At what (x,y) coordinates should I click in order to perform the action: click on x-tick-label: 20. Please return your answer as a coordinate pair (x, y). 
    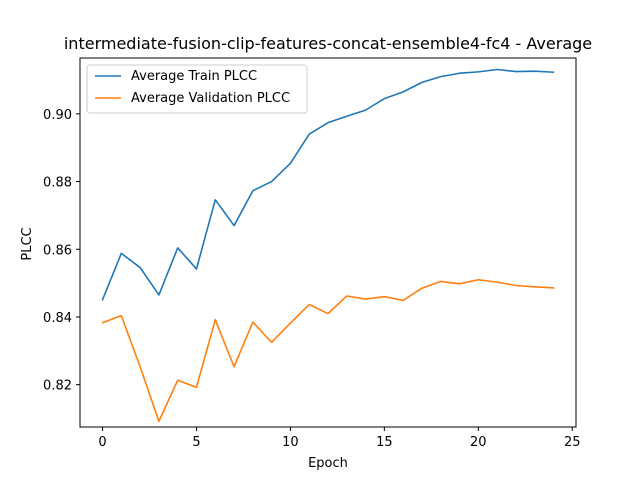
    Looking at the image, I should click on (478, 442).